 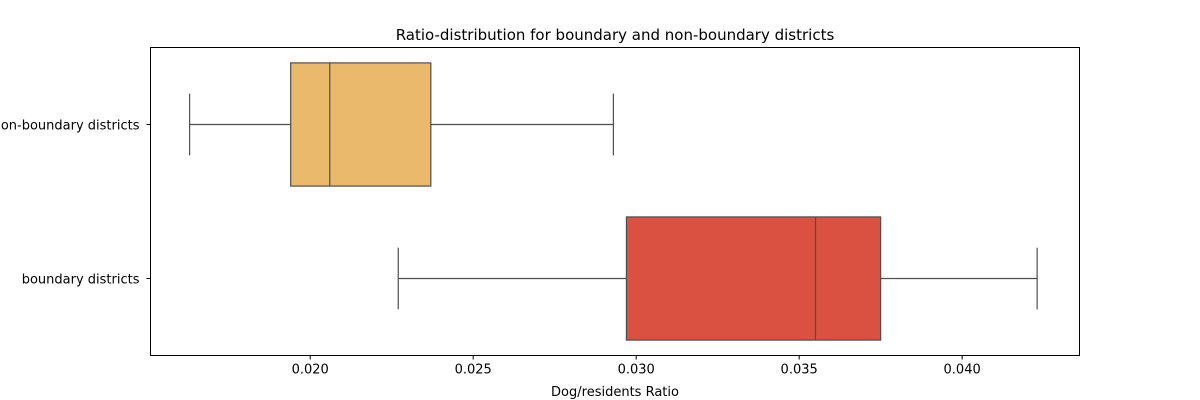 I want to click on x-tick-label: 0.035, so click(x=799, y=370).